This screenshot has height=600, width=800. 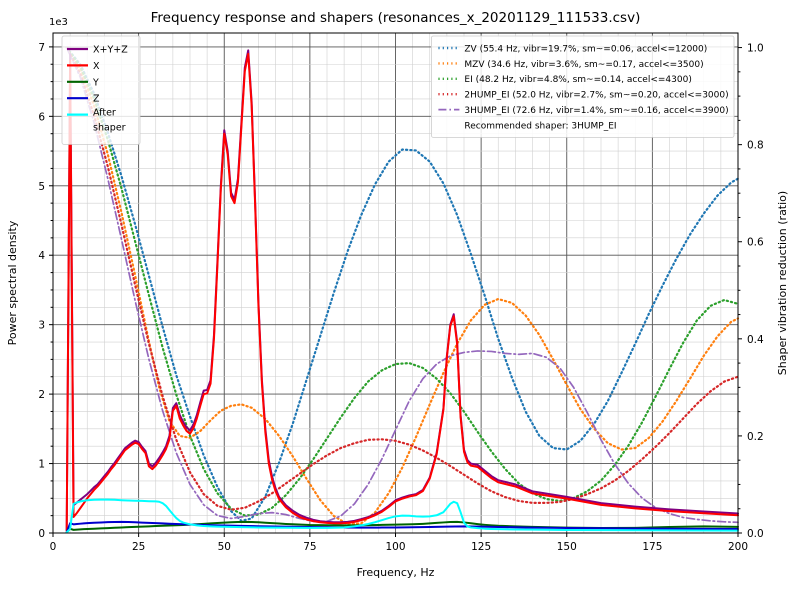 What do you see at coordinates (96, 66) in the screenshot?
I see `psd-legend-label: X` at bounding box center [96, 66].